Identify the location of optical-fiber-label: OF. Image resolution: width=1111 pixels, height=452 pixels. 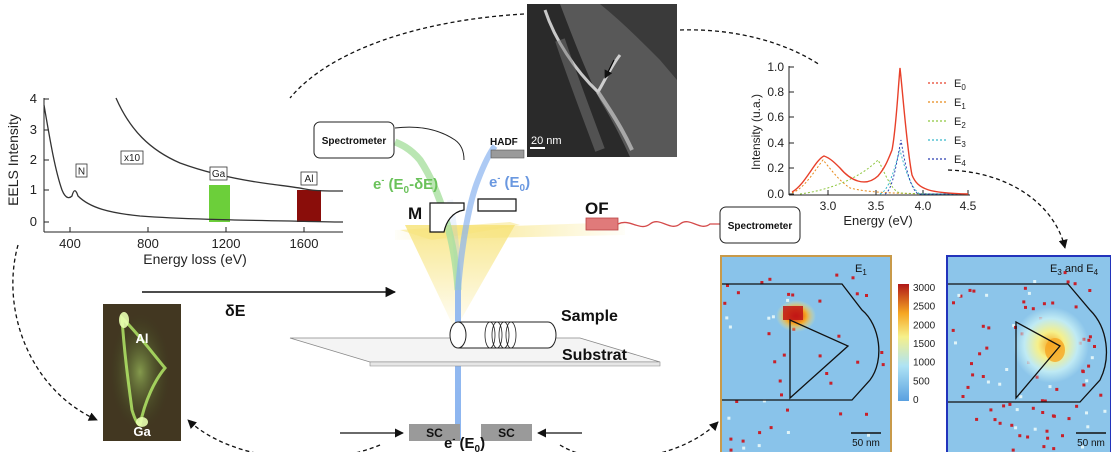
(597, 208).